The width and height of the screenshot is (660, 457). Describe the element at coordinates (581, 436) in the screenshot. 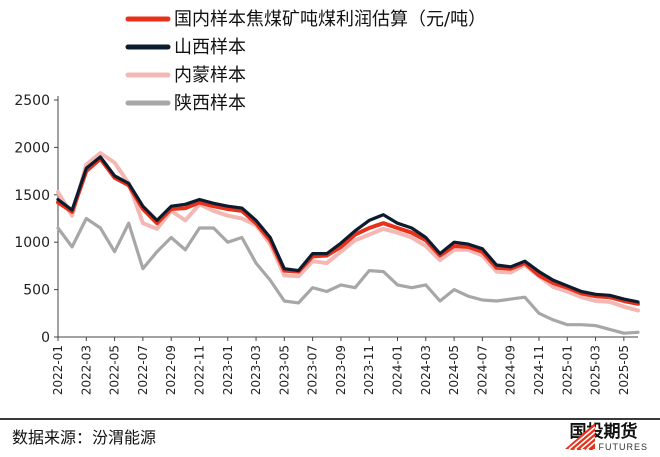

I see `brand-logo-icon` at that location.